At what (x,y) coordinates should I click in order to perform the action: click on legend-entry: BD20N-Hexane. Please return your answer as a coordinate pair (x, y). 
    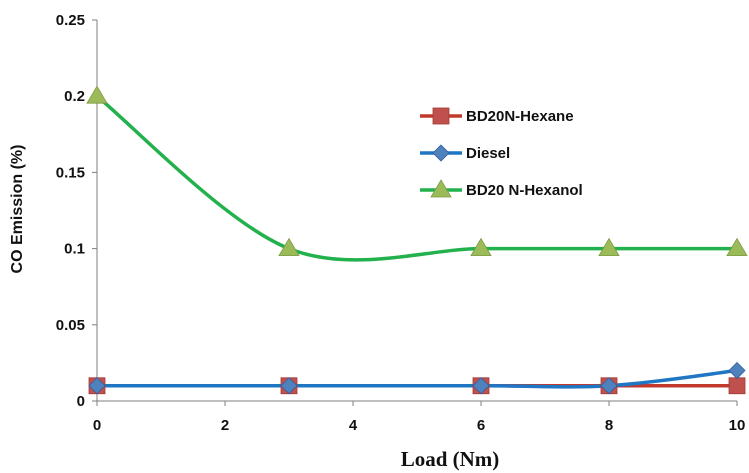
    Looking at the image, I should click on (497, 116).